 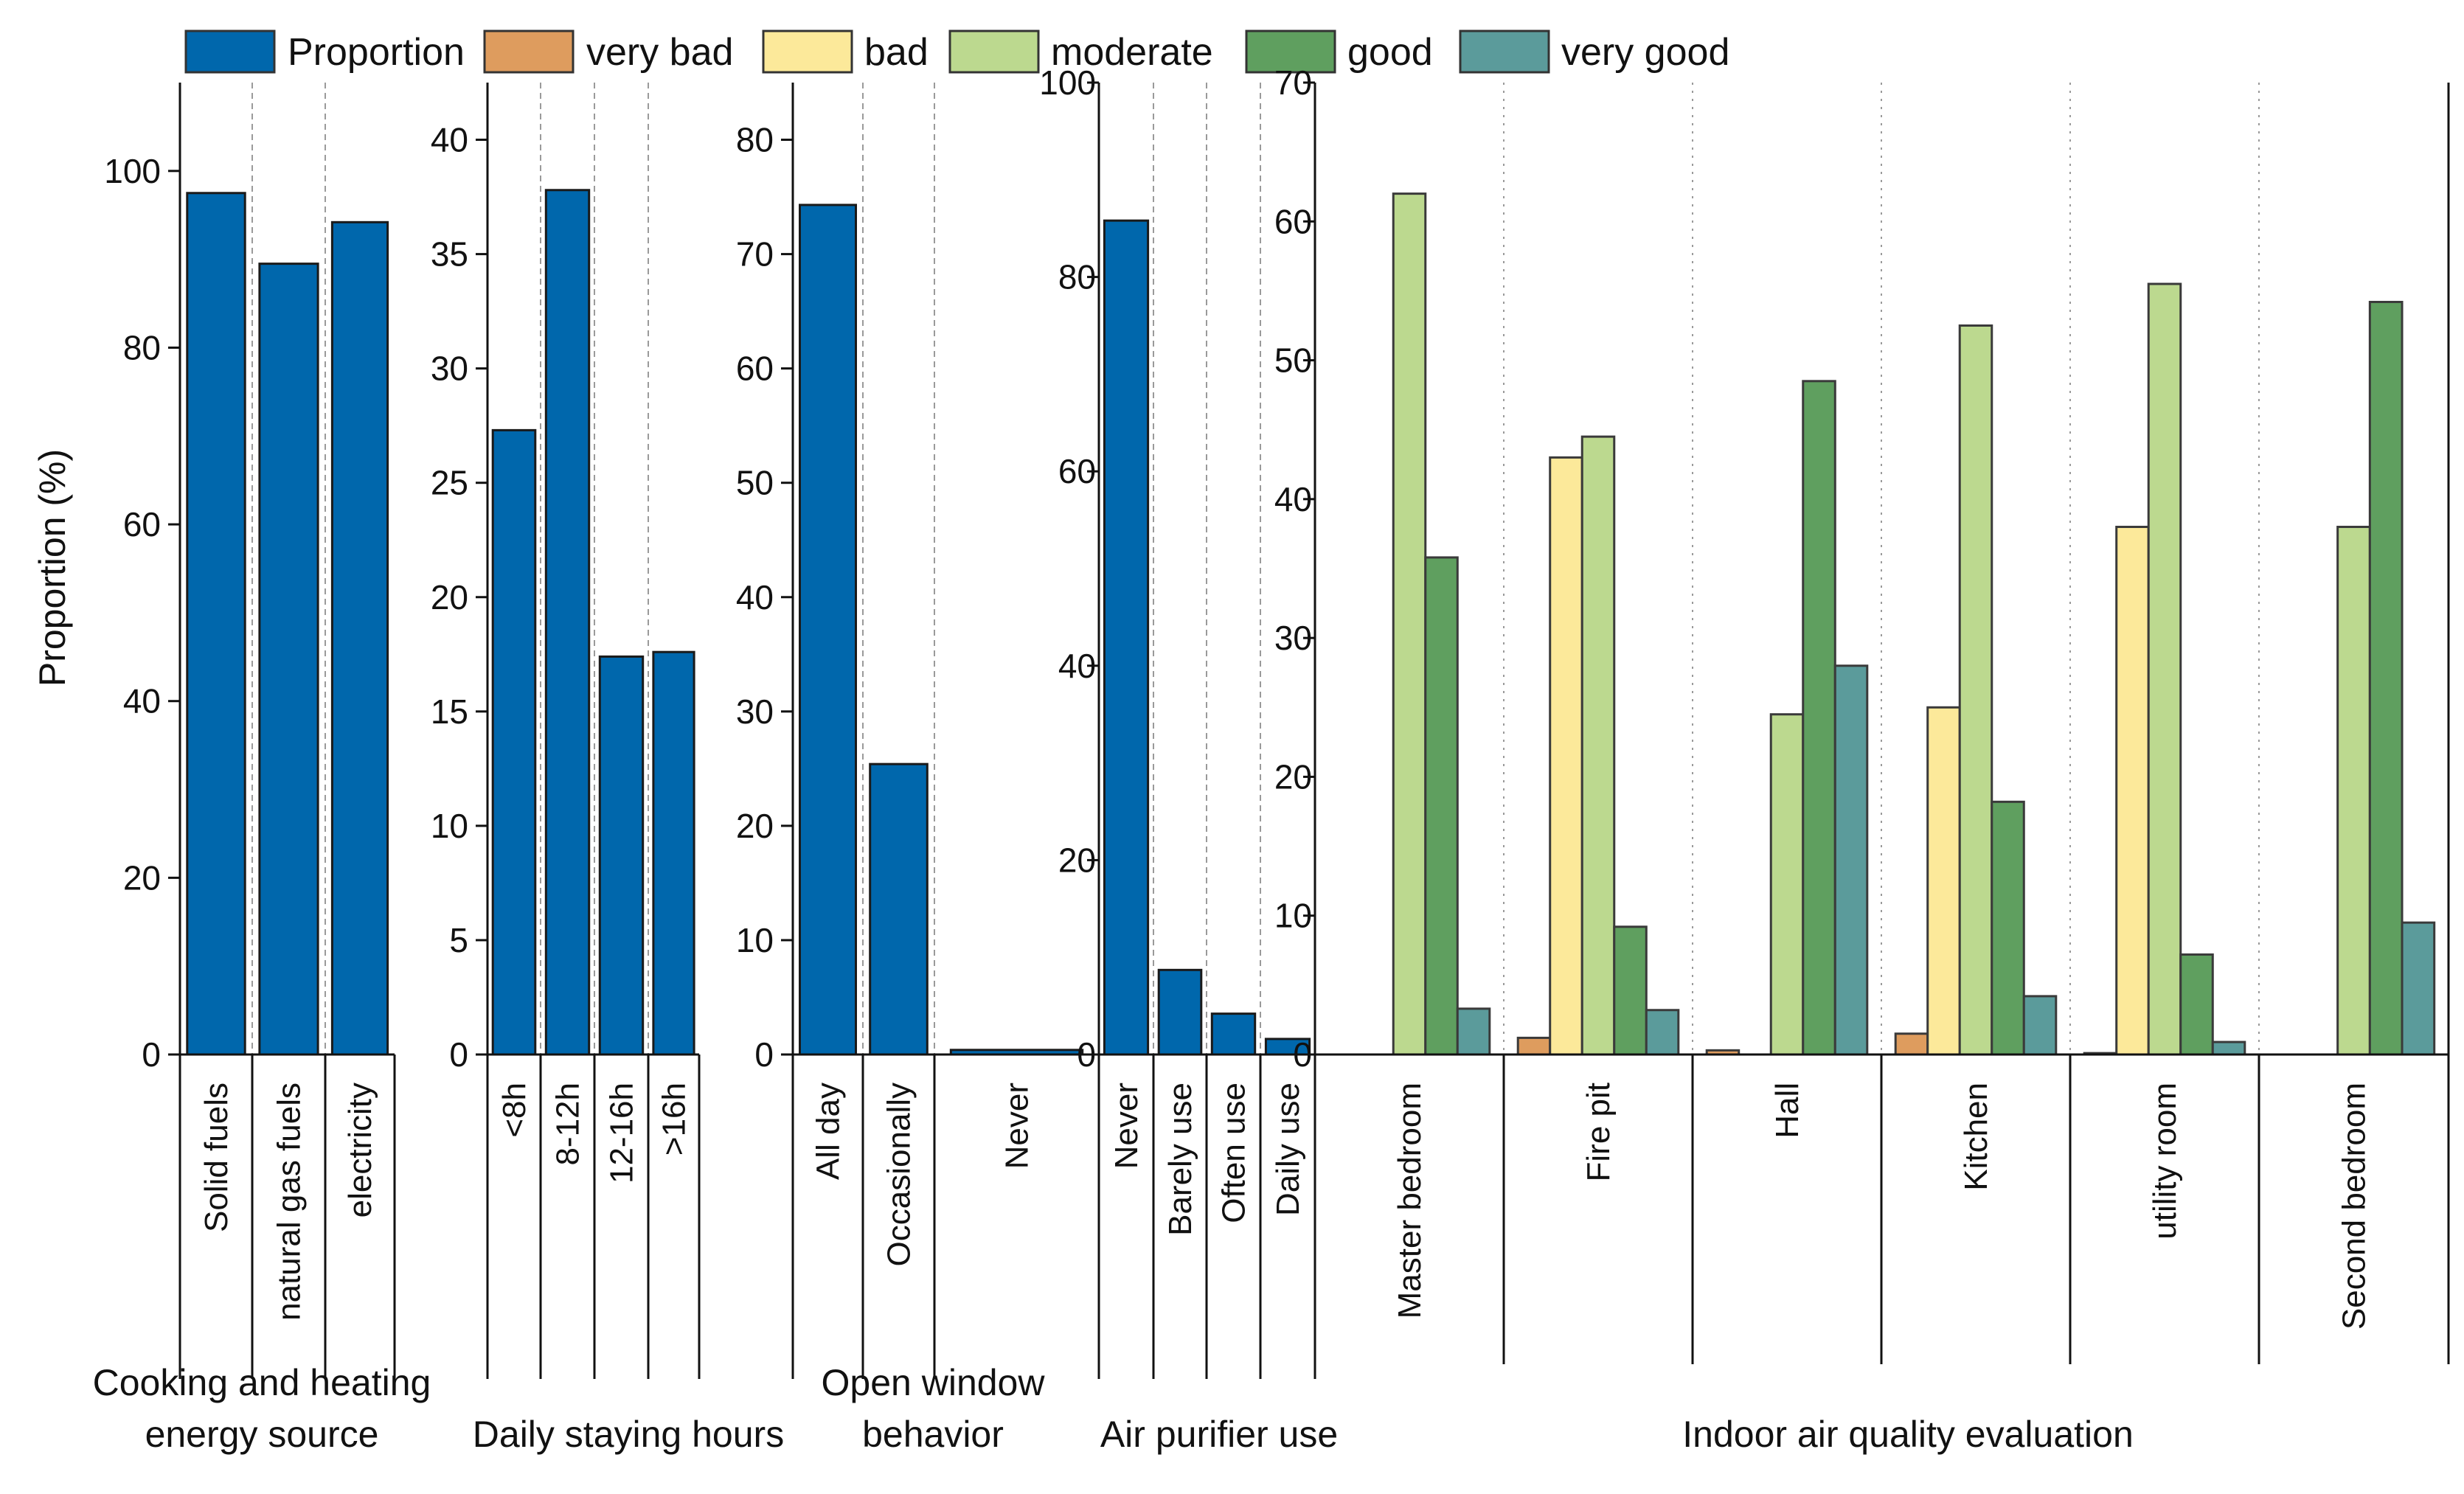 What do you see at coordinates (2355, 1206) in the screenshot?
I see `panel-5-category-label-second-bedroom: Second bedroom` at bounding box center [2355, 1206].